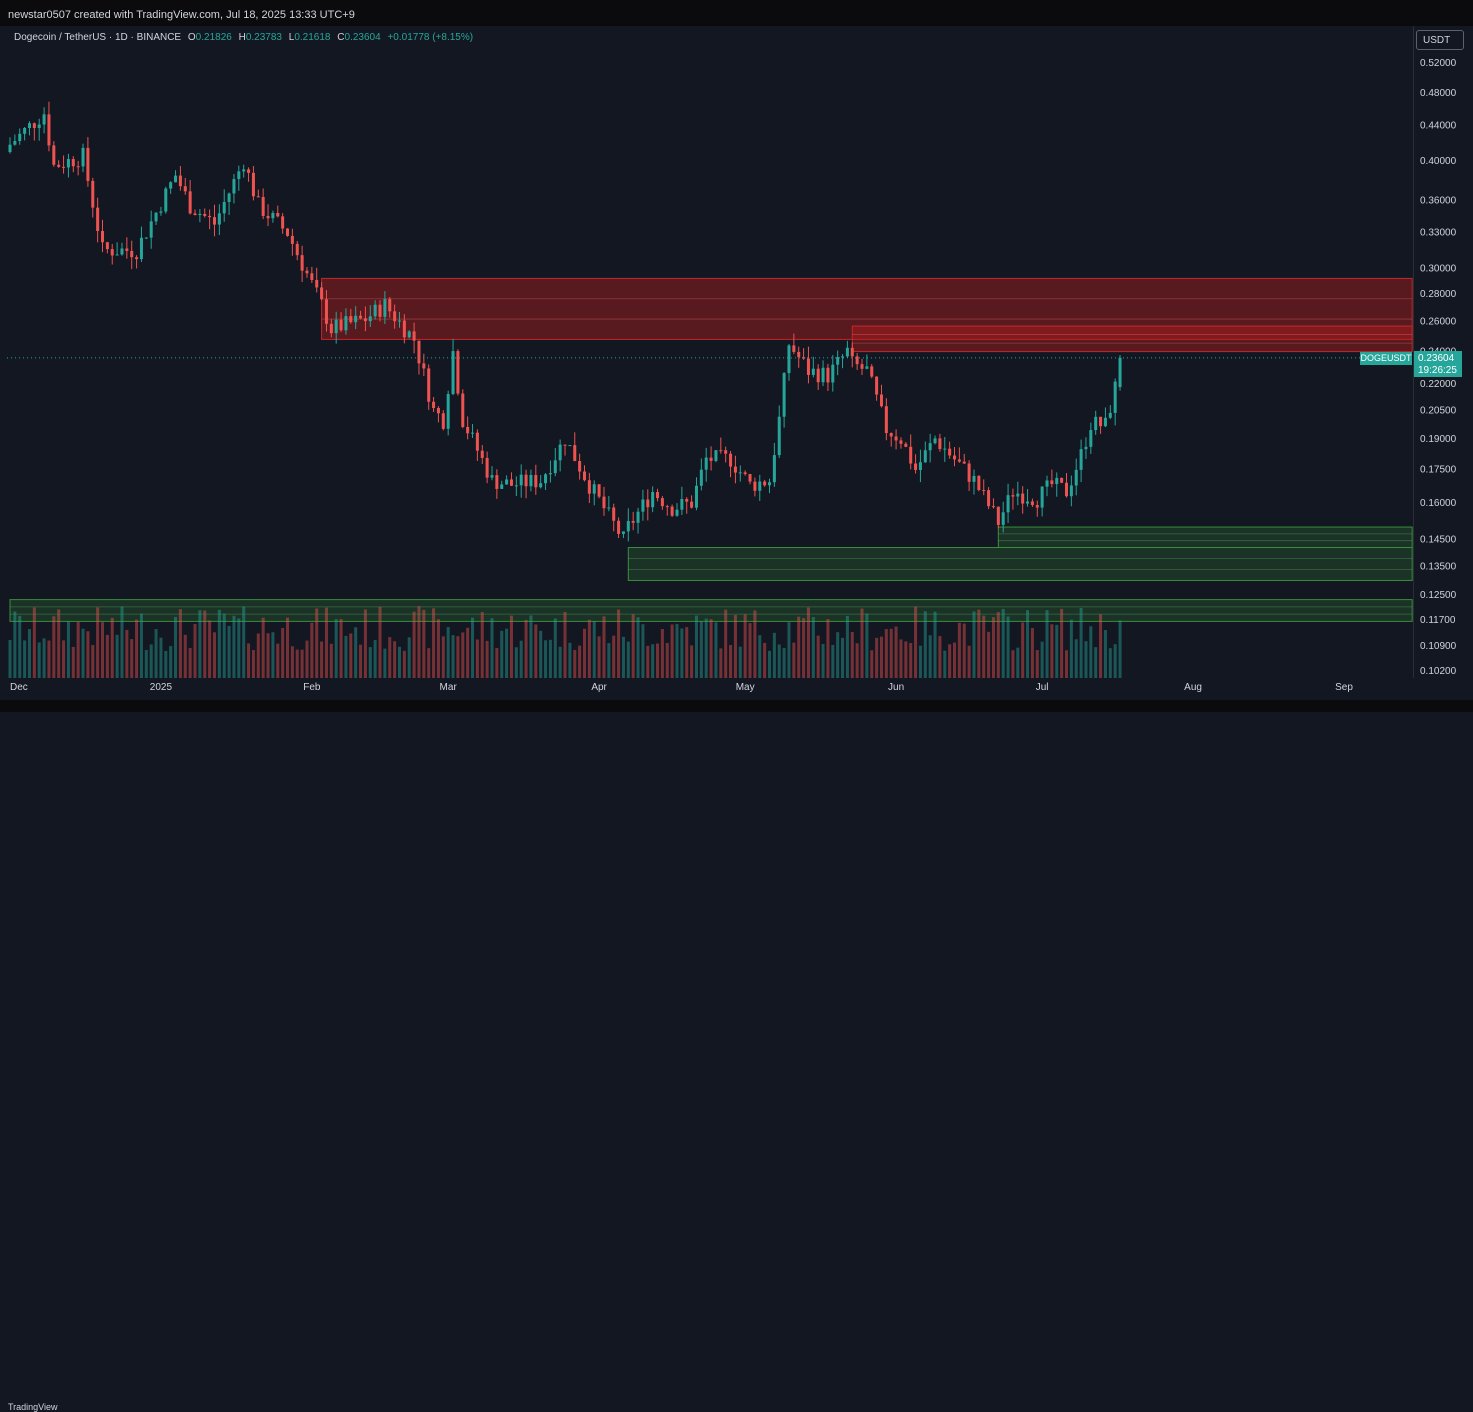 Image resolution: width=1473 pixels, height=1412 pixels. What do you see at coordinates (1438, 294) in the screenshot?
I see `y-tick-label: 0.28000` at bounding box center [1438, 294].